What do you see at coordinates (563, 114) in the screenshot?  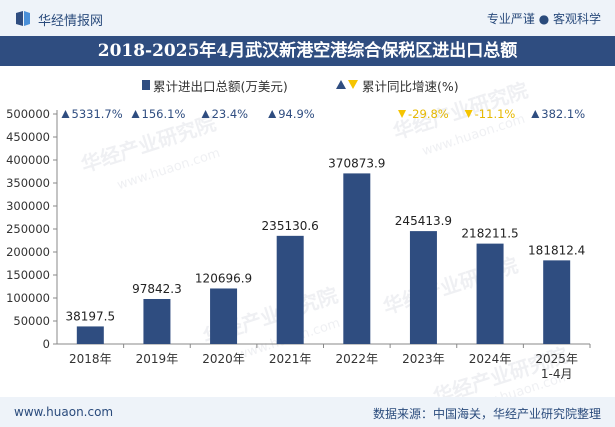 I see `growth-rate-label: 382.1%` at bounding box center [563, 114].